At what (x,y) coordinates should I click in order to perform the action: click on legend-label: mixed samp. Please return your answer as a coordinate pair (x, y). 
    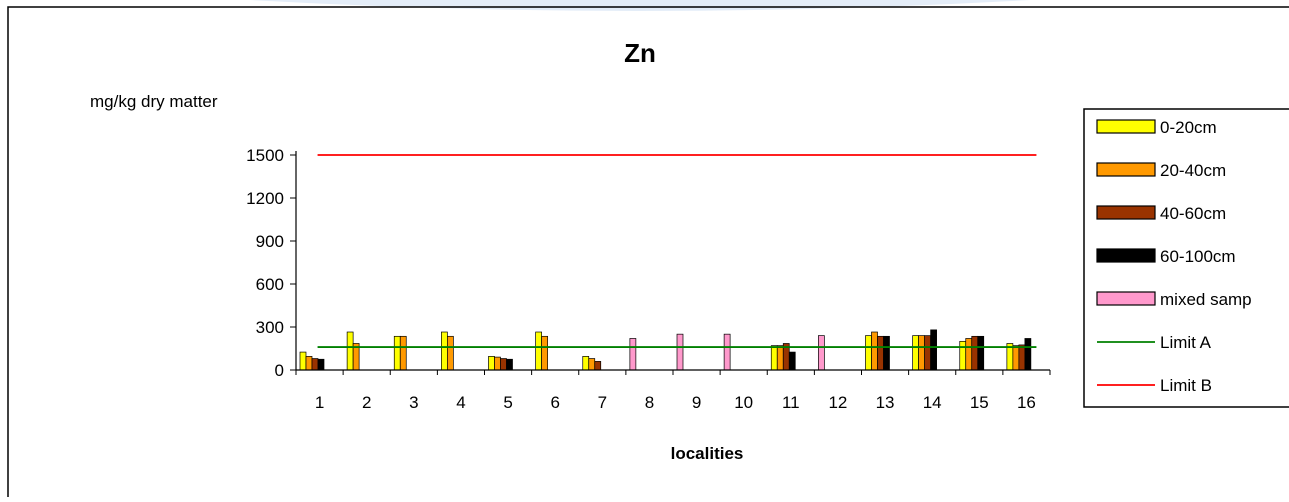
    Looking at the image, I should click on (1206, 299).